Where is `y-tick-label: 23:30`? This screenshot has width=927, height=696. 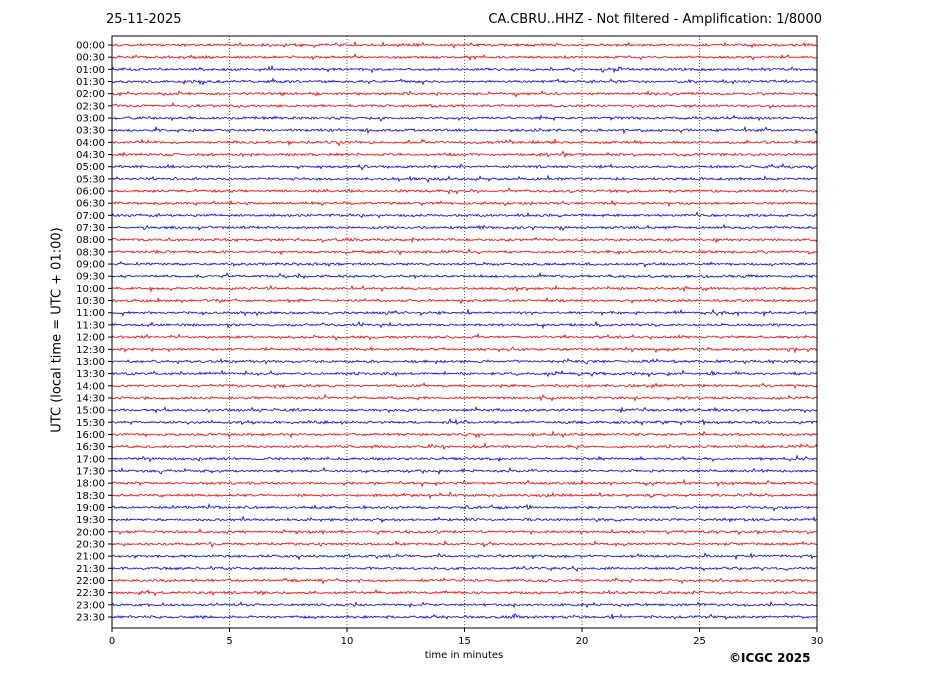
y-tick-label: 23:30 is located at coordinates (90, 617).